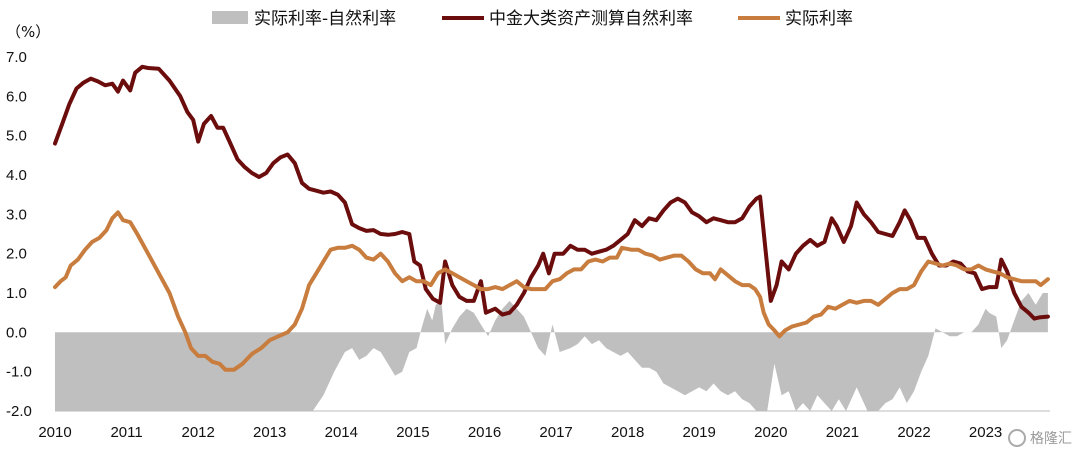 The image size is (1080, 456). I want to click on legend-item-gap: 实际利率-自然利率, so click(304, 19).